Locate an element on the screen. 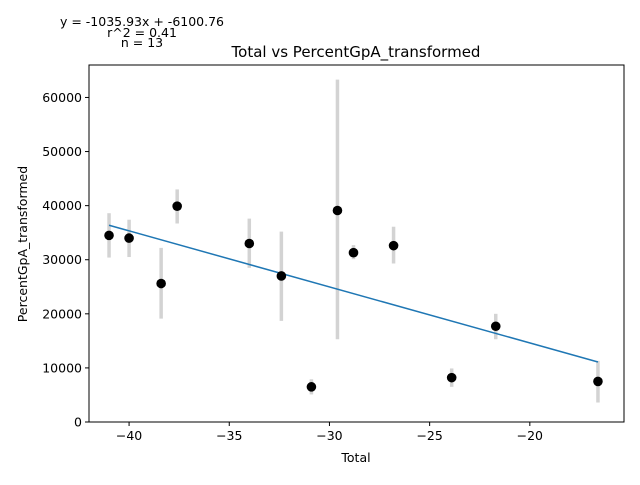 The height and width of the screenshot is (485, 640). x-tick-label-0: −40 is located at coordinates (129, 435).